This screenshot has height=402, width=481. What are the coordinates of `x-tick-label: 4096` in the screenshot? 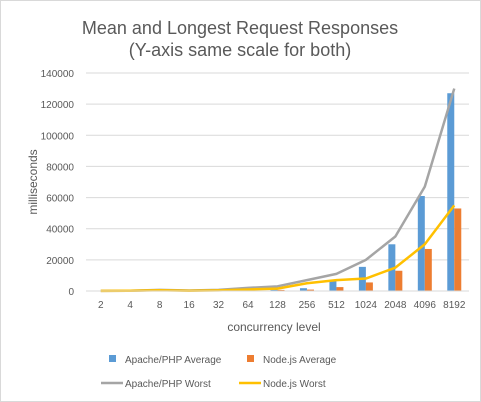 It's located at (425, 305).